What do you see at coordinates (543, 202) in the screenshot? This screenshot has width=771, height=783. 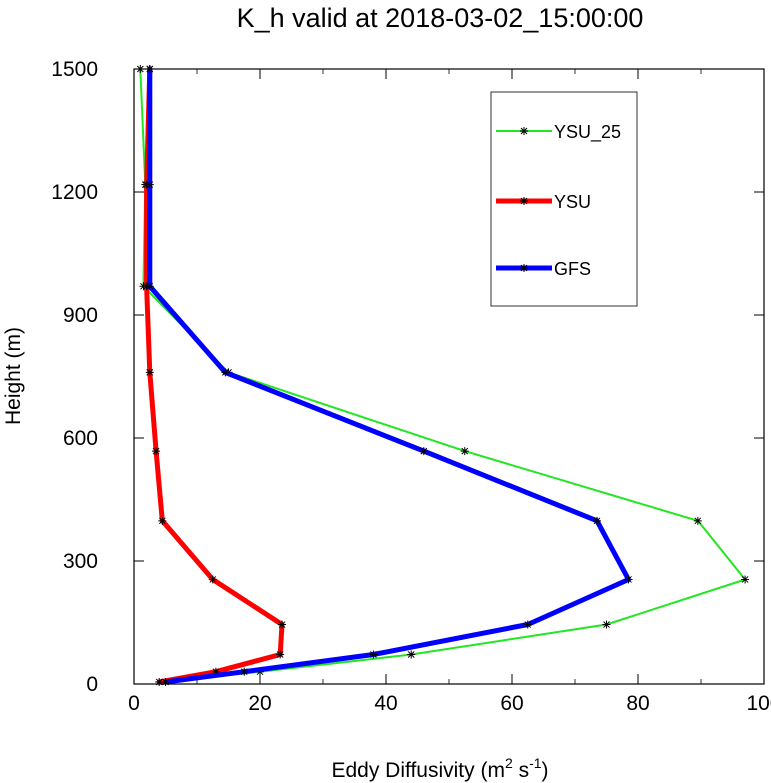 I see `legend-item-ysu: YSU` at bounding box center [543, 202].